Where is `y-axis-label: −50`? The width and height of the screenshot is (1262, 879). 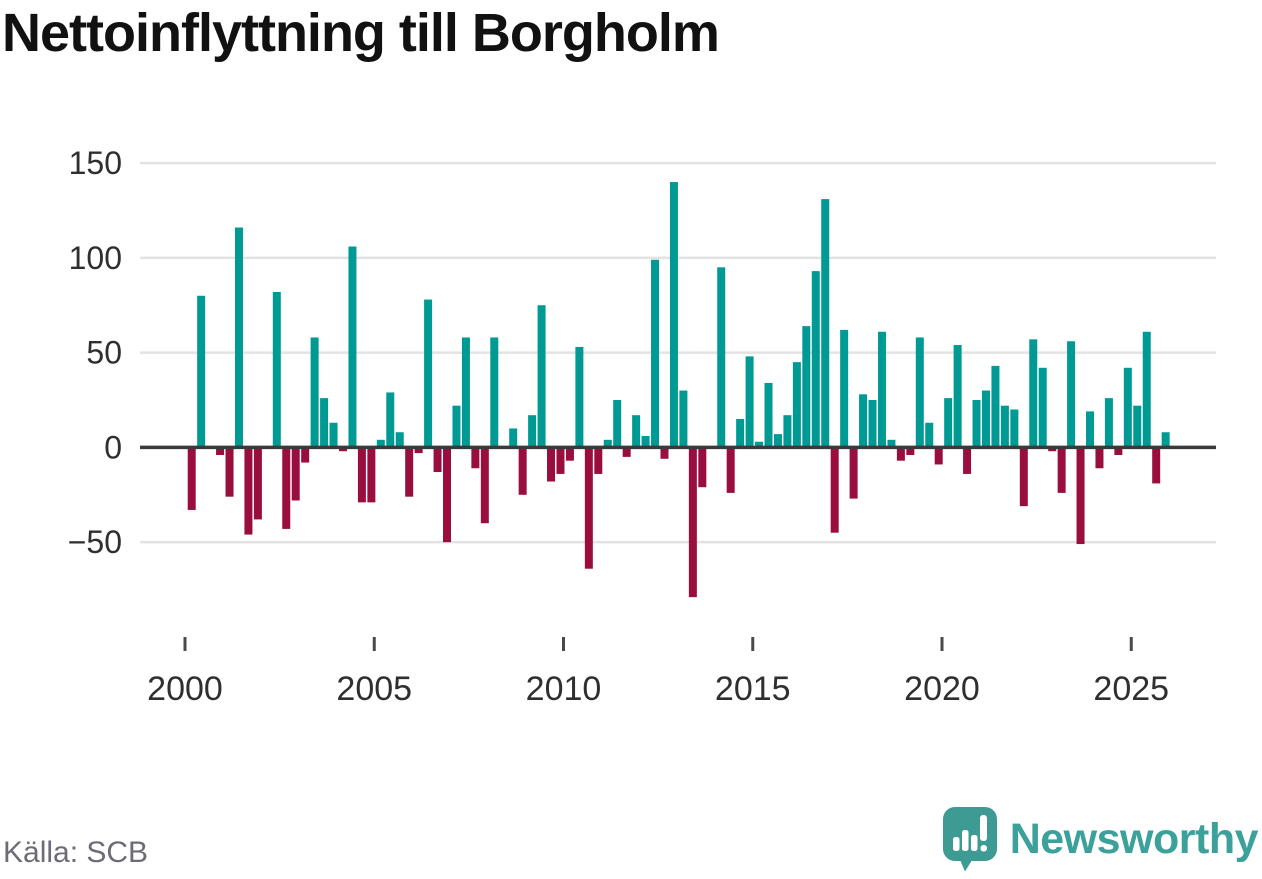
y-axis-label: −50 is located at coordinates (95, 542).